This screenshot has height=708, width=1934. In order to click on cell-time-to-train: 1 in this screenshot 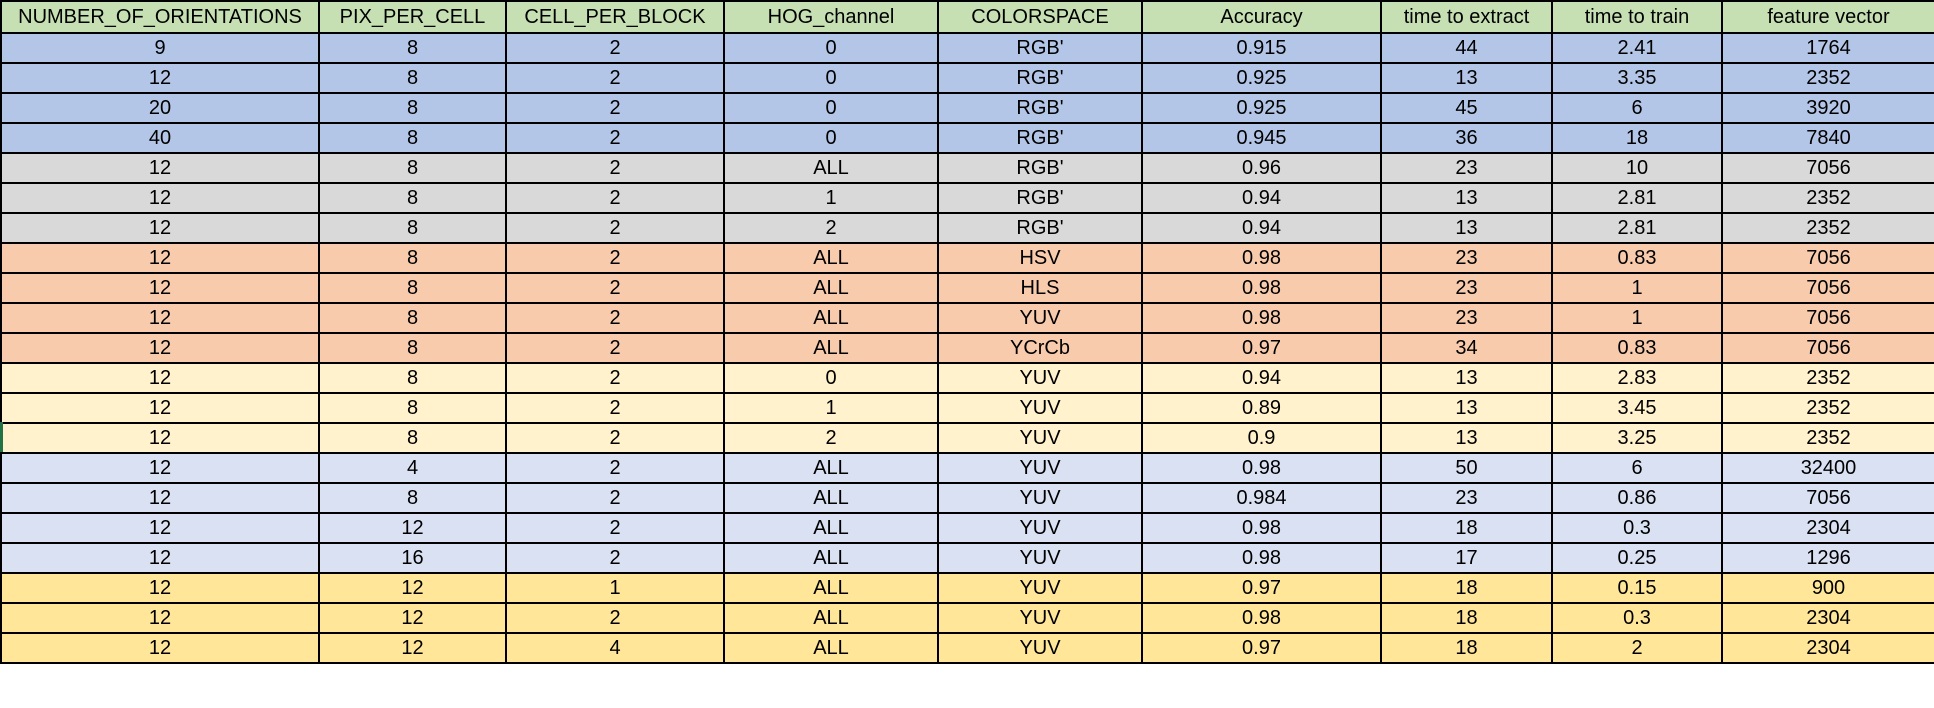, I will do `click(1637, 318)`.